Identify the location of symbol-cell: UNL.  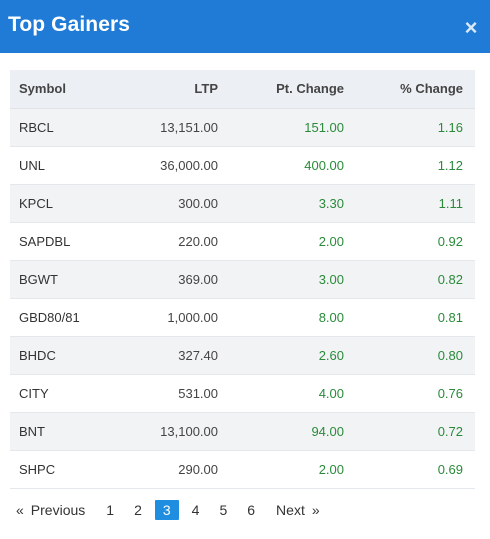
(32, 165).